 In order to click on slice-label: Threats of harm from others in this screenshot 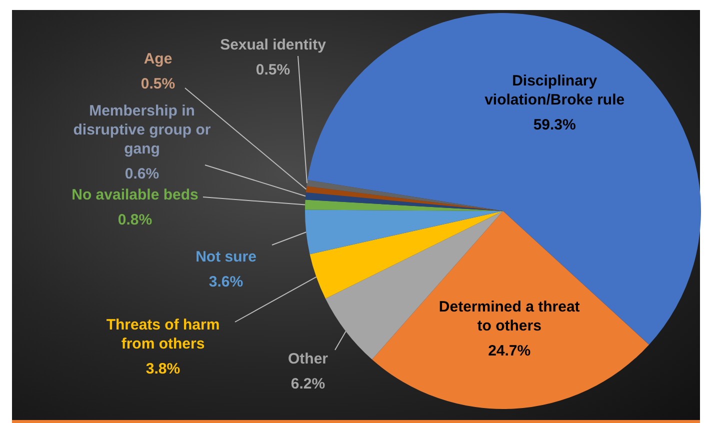, I will do `click(163, 334)`.